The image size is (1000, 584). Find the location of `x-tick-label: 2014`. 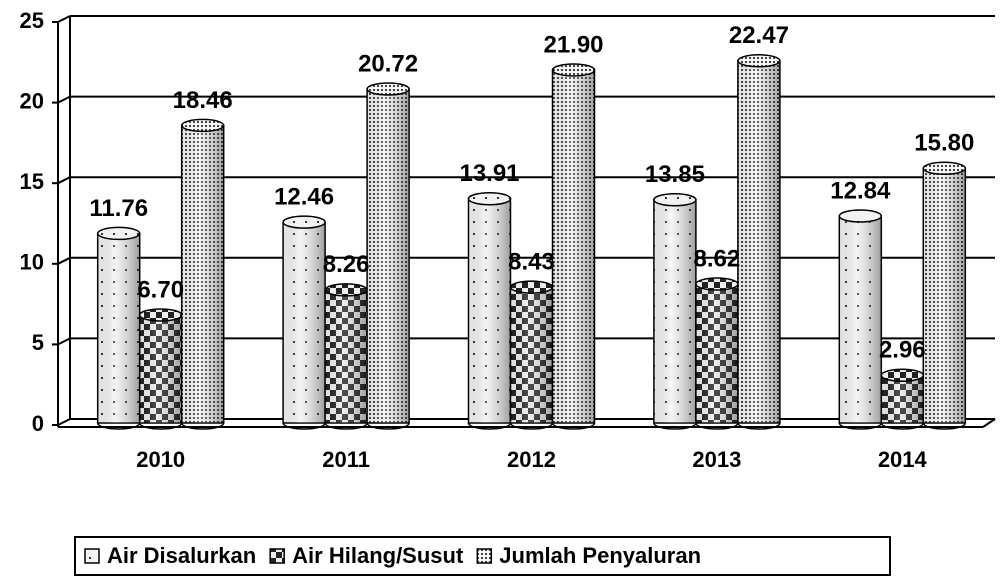

x-tick-label: 2014 is located at coordinates (903, 459).